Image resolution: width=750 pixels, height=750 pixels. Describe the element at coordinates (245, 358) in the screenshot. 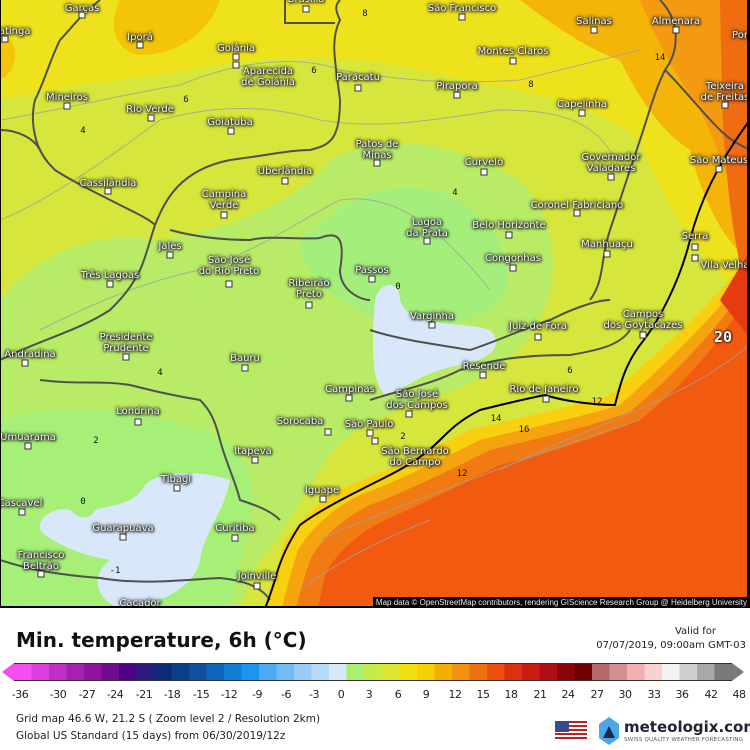

I see `city-label: Bauru` at that location.